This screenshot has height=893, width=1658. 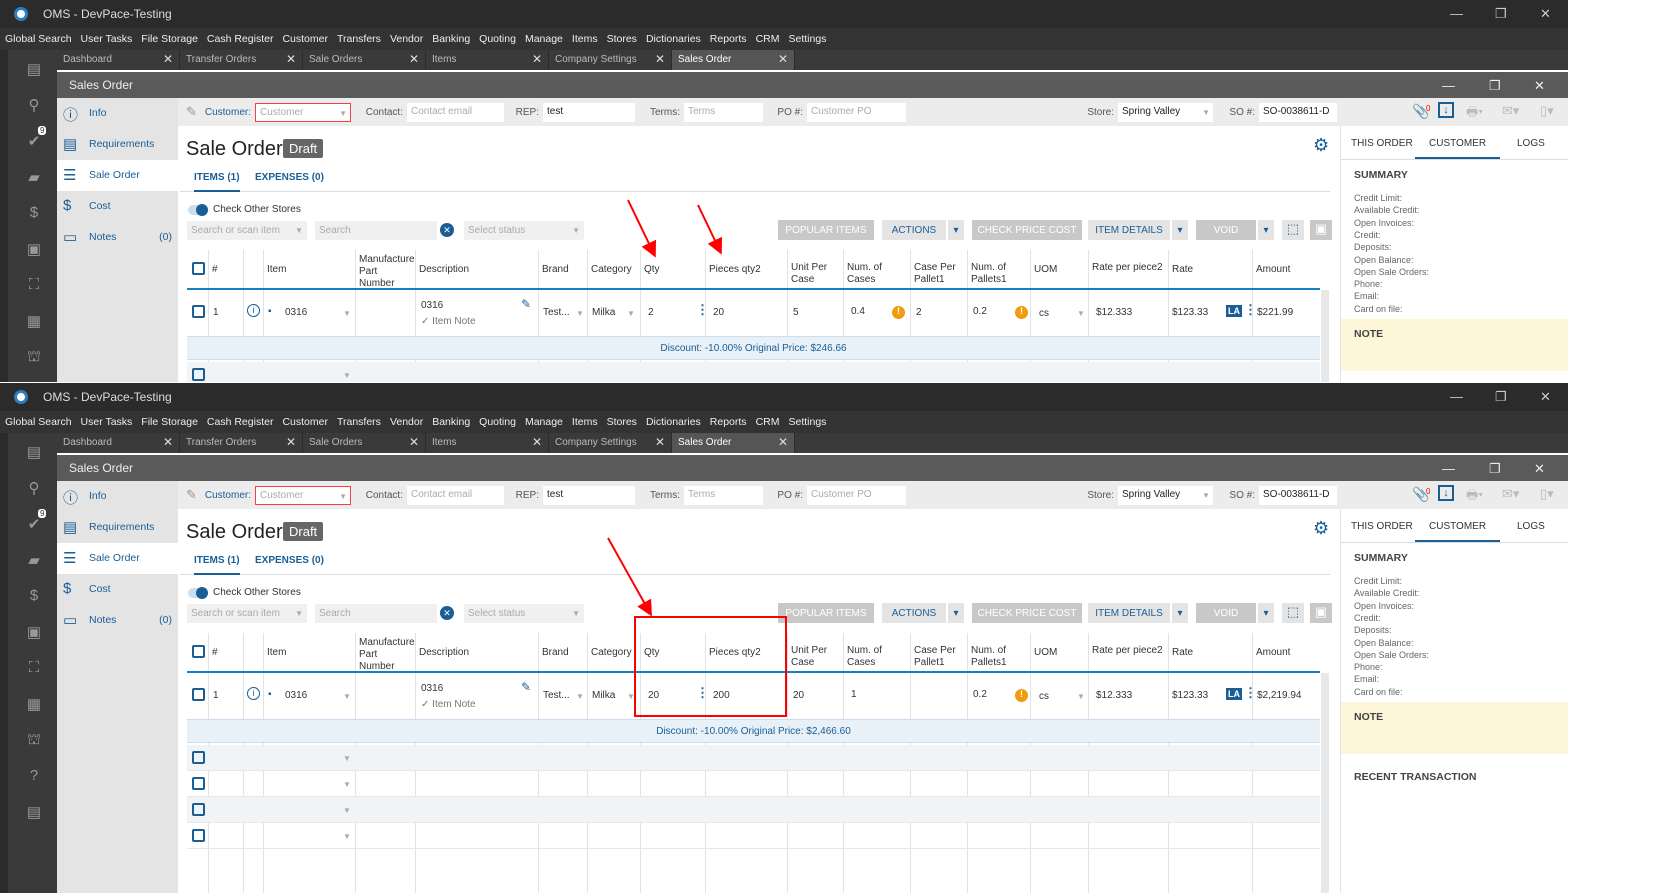 What do you see at coordinates (935, 656) in the screenshot?
I see `column-header: Case Per Pallet1` at bounding box center [935, 656].